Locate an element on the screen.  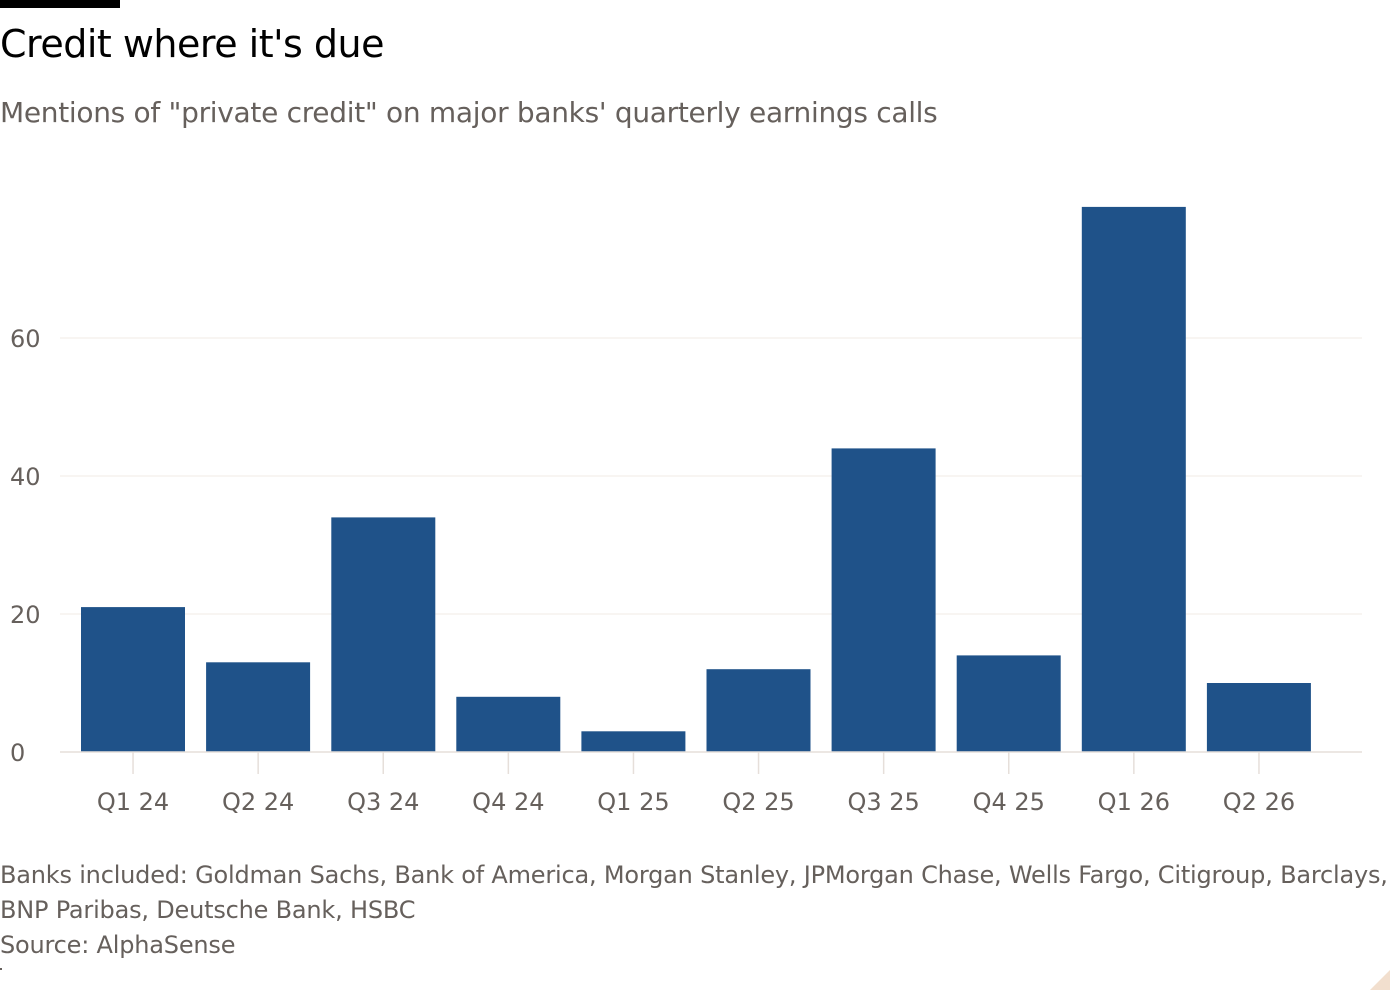
source-note: Source: AlphaSense is located at coordinates (695, 945).